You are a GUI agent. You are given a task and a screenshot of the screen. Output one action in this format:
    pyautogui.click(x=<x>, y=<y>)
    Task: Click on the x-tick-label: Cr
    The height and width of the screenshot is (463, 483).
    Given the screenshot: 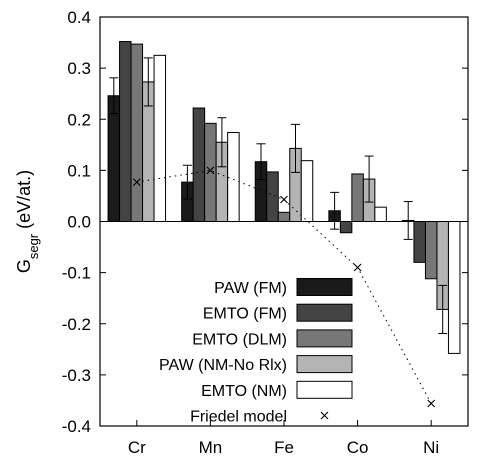 What is the action you would take?
    pyautogui.click(x=137, y=447)
    